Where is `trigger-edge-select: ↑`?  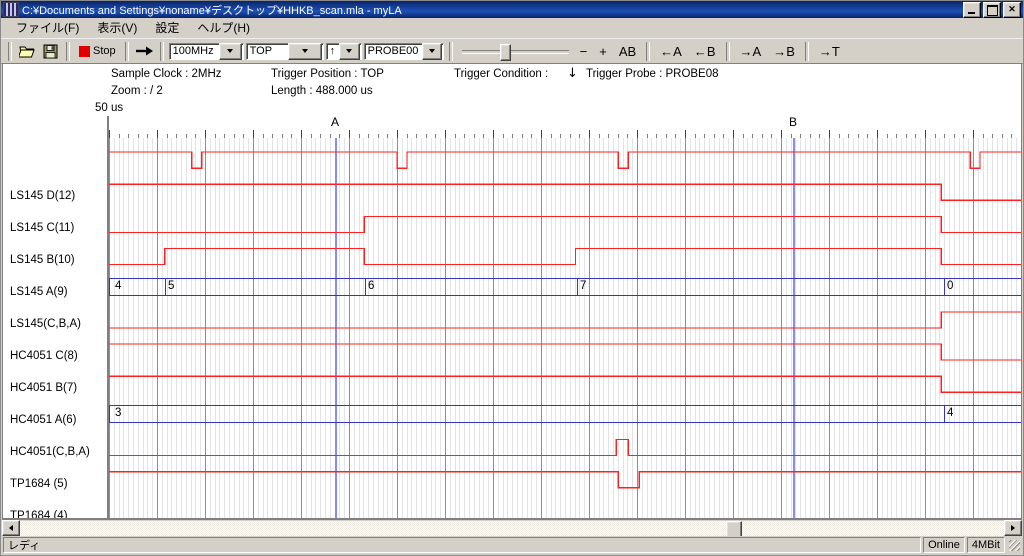 trigger-edge-select: ↑ is located at coordinates (343, 51).